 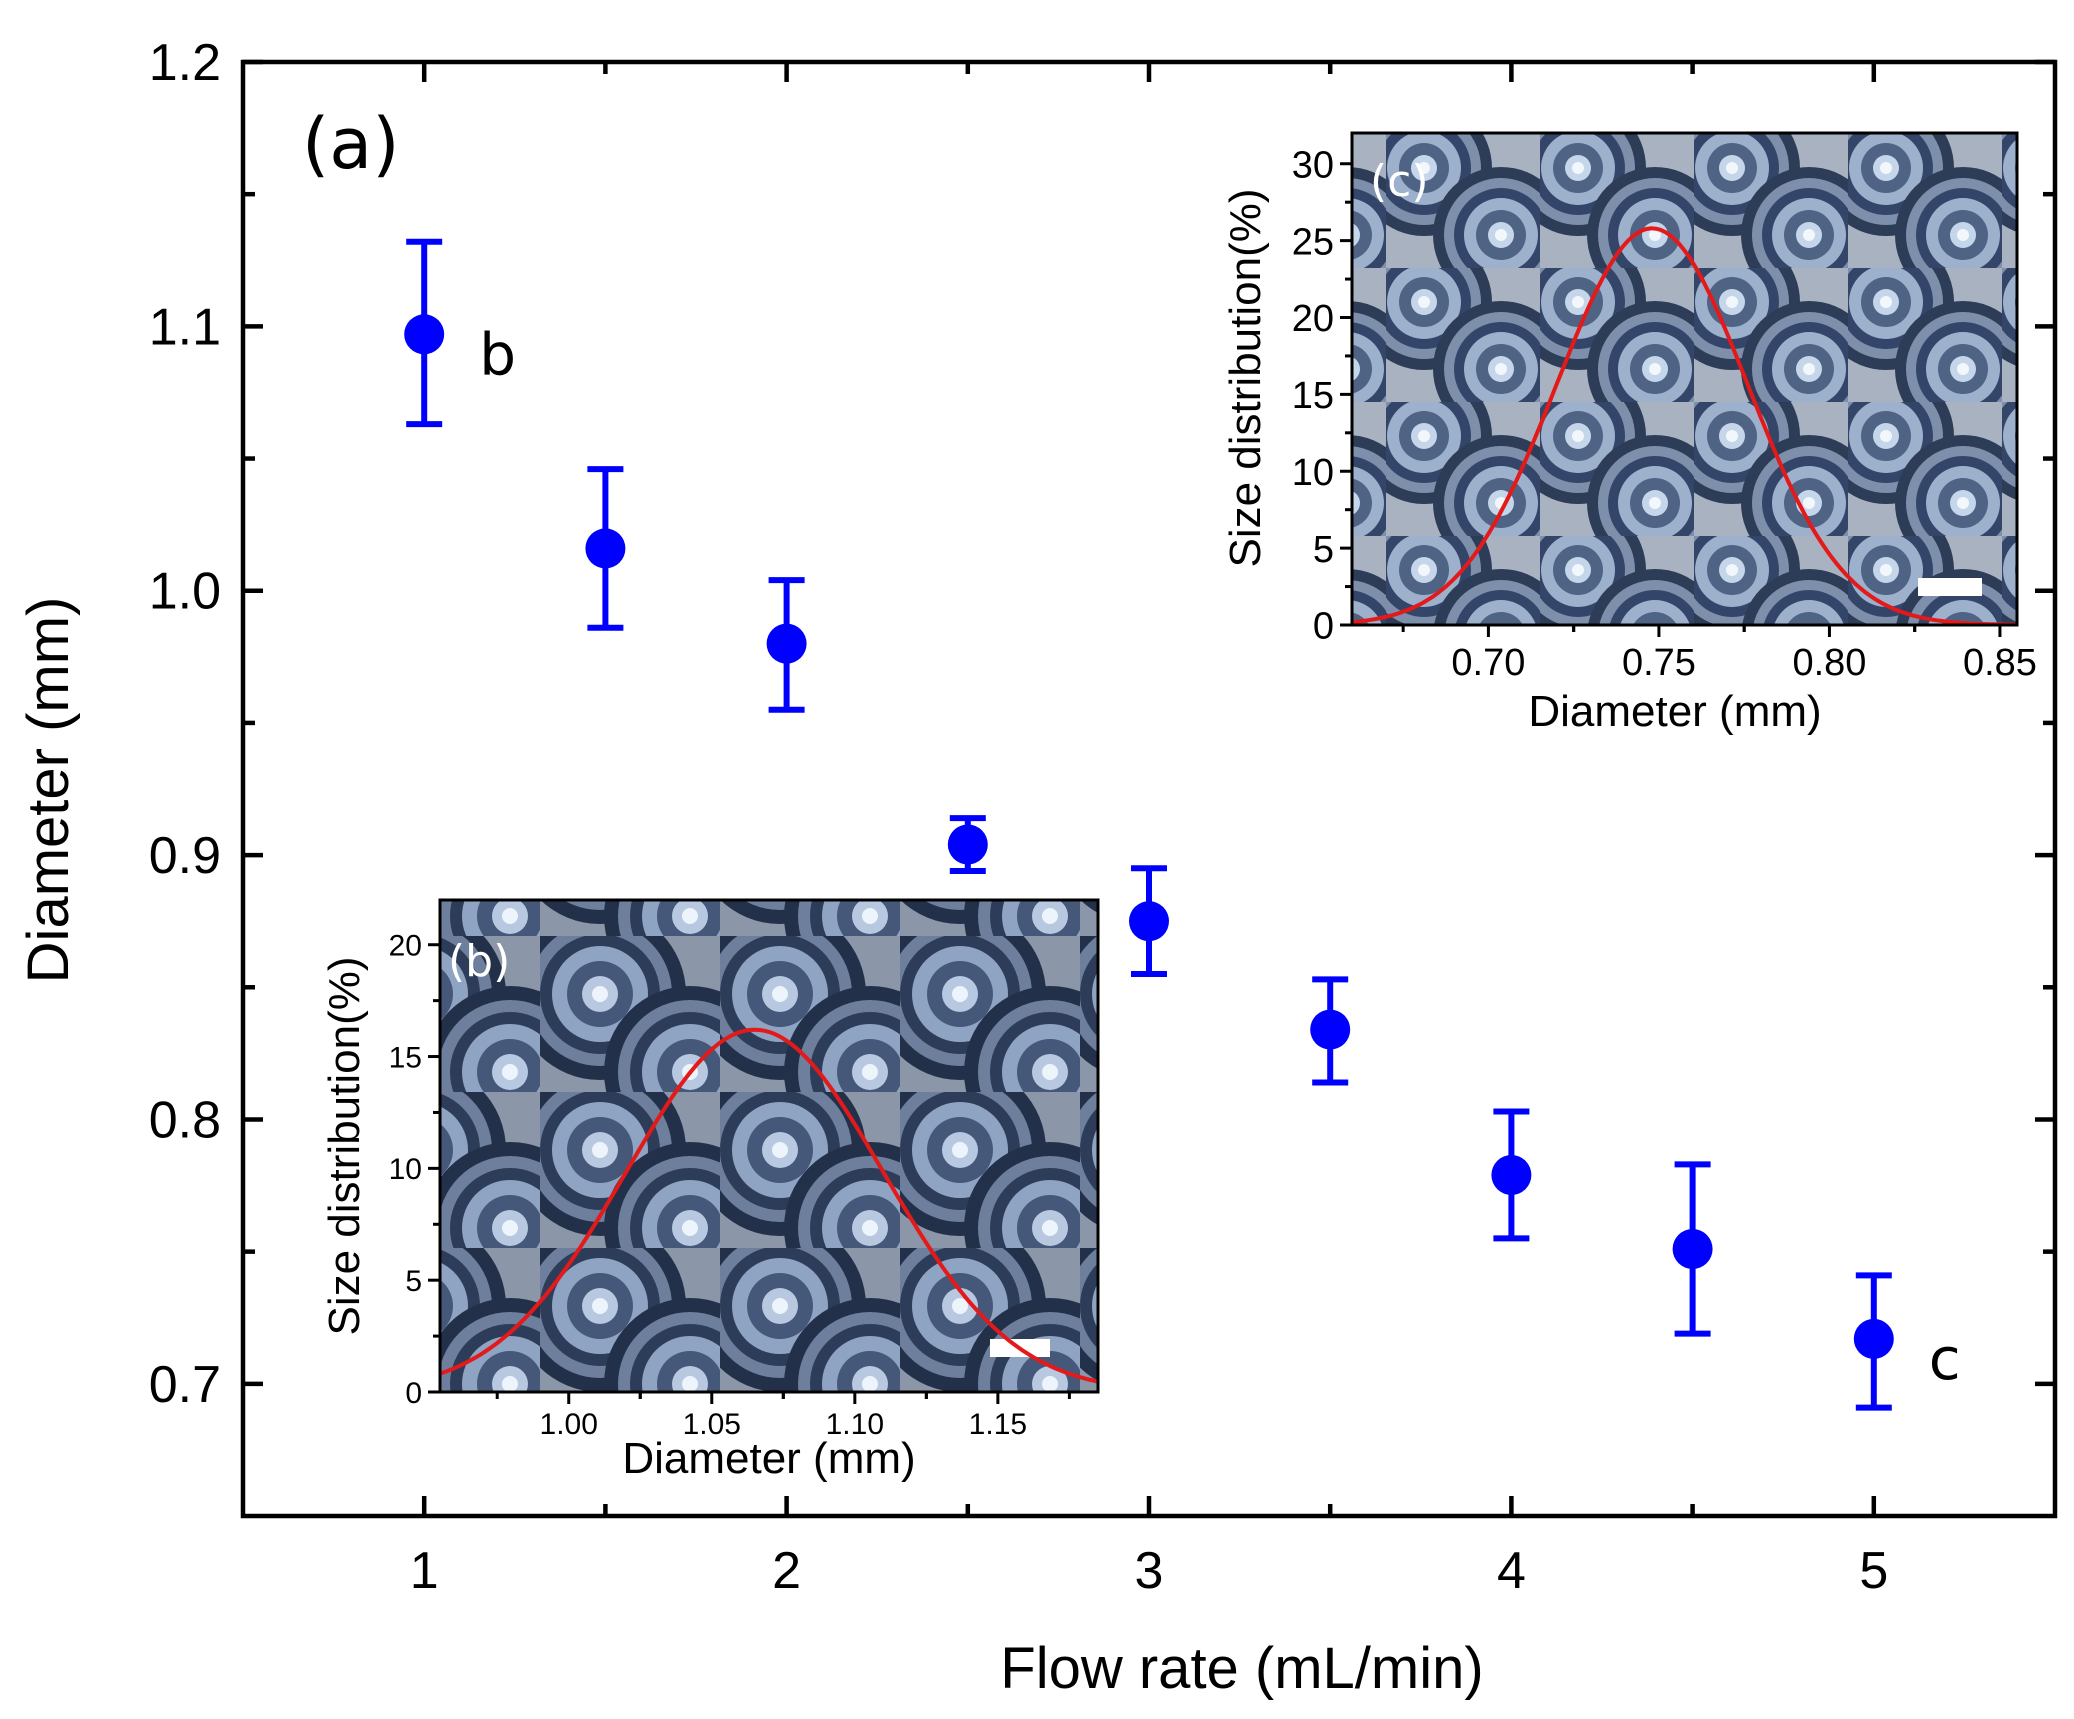 I want to click on inset-x-tick-label: 1.15, so click(x=998, y=1424).